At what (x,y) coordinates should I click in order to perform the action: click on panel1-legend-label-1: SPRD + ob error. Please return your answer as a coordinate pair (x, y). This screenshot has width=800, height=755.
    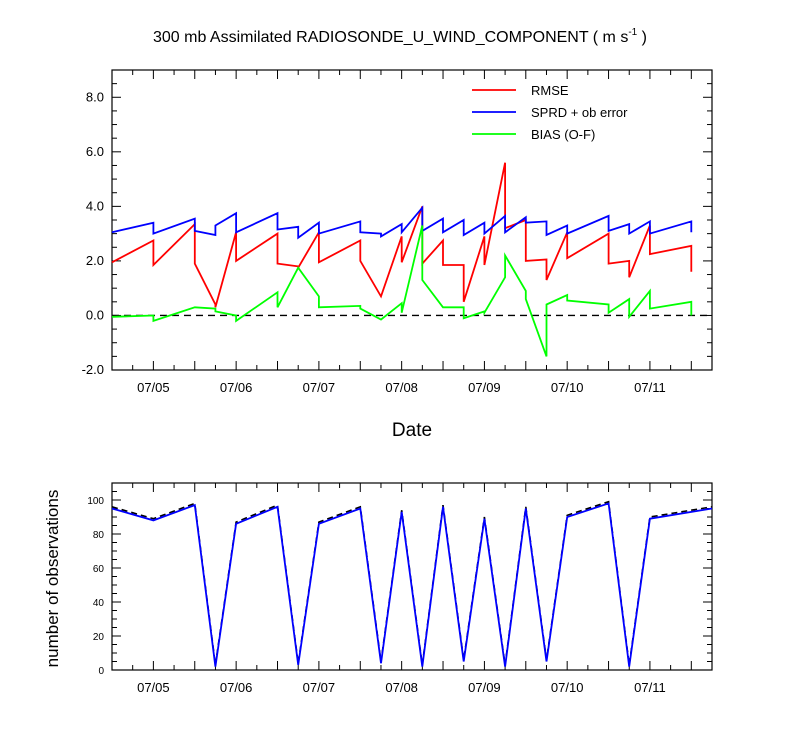
    Looking at the image, I should click on (579, 112).